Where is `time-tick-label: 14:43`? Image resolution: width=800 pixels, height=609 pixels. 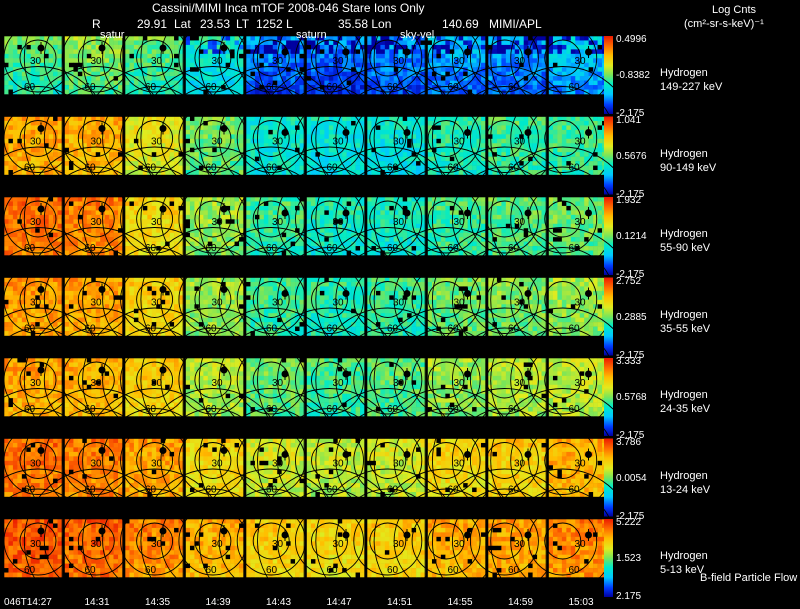 time-tick-label: 14:43 is located at coordinates (279, 602).